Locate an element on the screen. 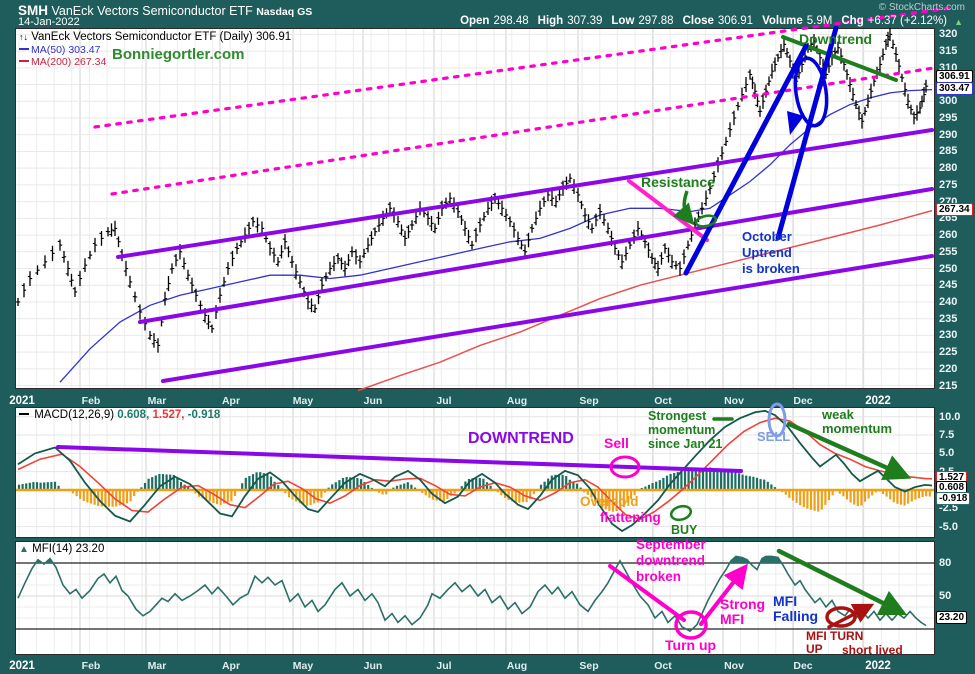 This screenshot has width=975, height=674. chg-up-arrow-icon: ▲ is located at coordinates (958, 22).